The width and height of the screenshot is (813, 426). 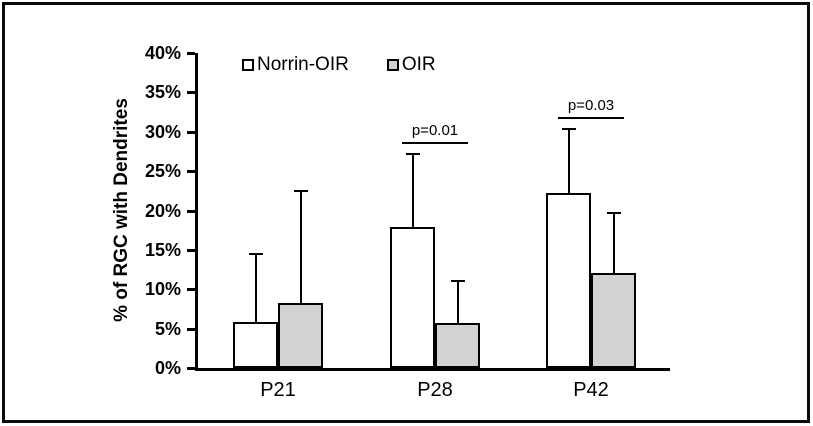 What do you see at coordinates (568, 129) in the screenshot?
I see `error-bar-cap-norrin-oir-p42` at bounding box center [568, 129].